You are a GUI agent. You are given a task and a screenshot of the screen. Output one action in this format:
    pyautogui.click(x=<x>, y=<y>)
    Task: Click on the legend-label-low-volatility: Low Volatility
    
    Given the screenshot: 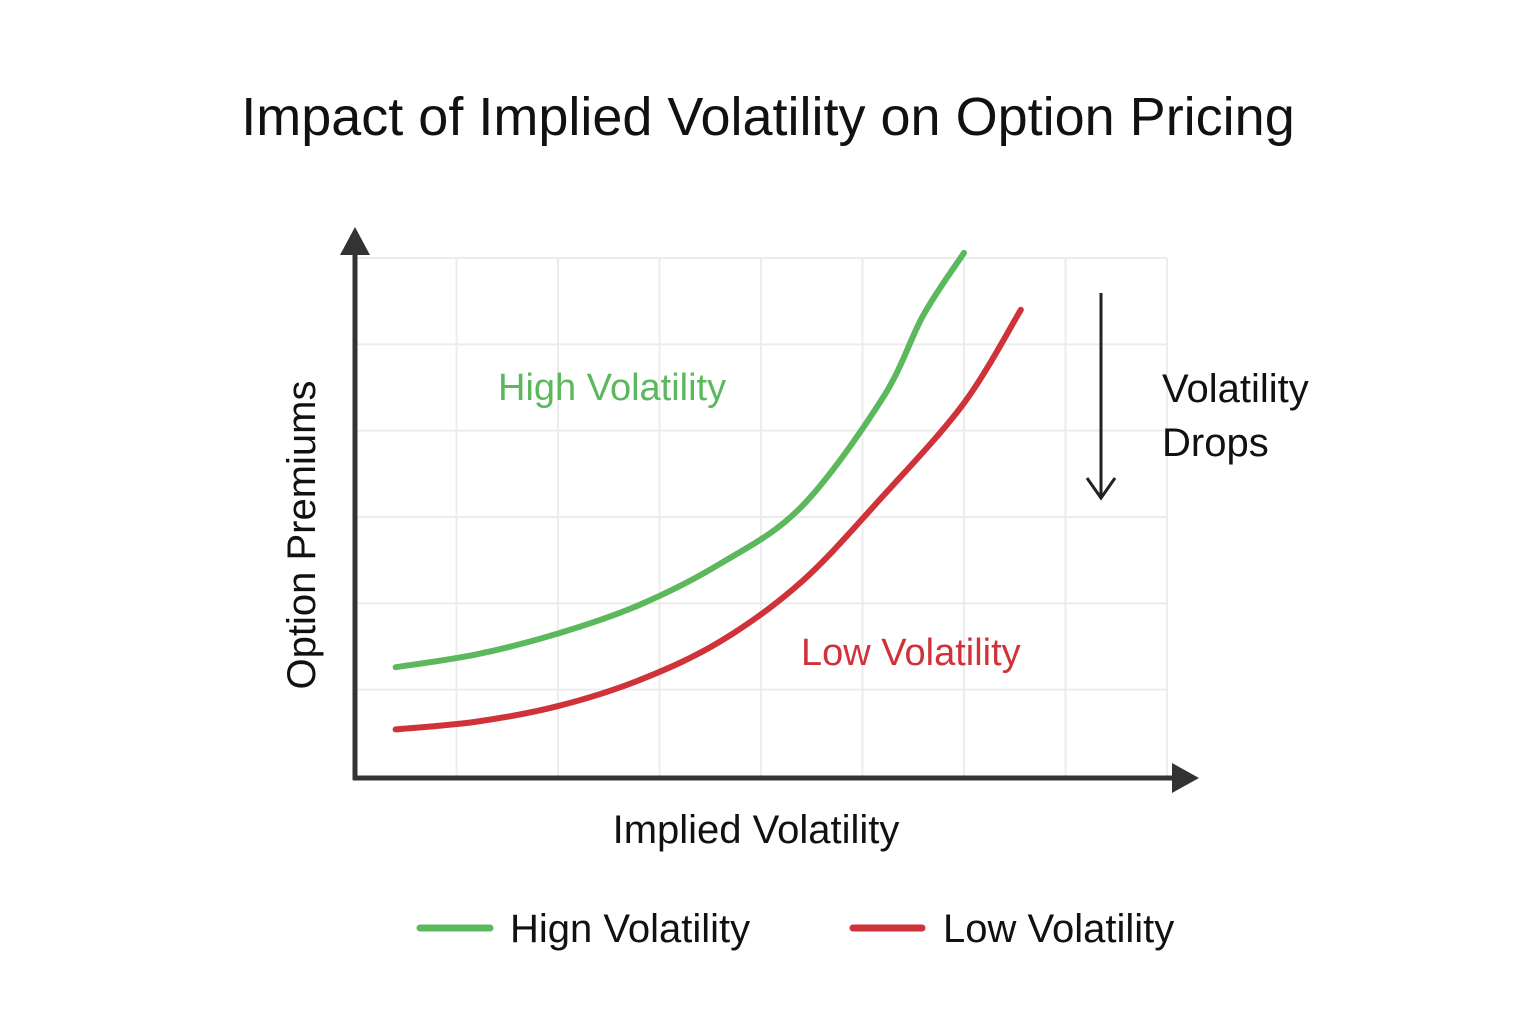 What is the action you would take?
    pyautogui.click(x=1058, y=929)
    